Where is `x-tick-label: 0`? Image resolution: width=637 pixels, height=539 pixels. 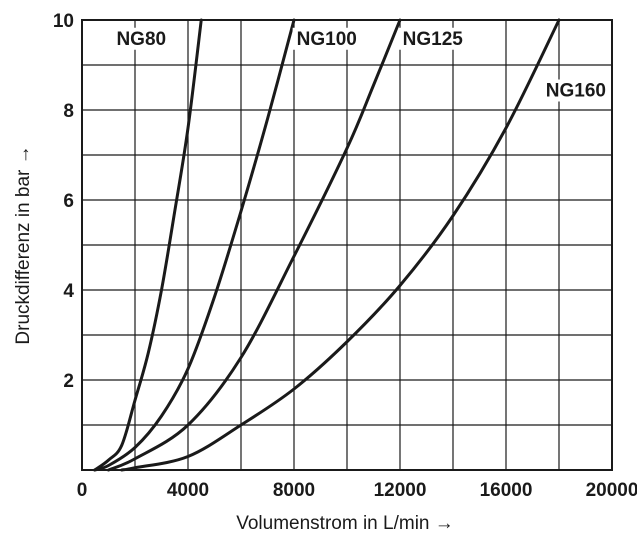 x-tick-label: 0 is located at coordinates (82, 490).